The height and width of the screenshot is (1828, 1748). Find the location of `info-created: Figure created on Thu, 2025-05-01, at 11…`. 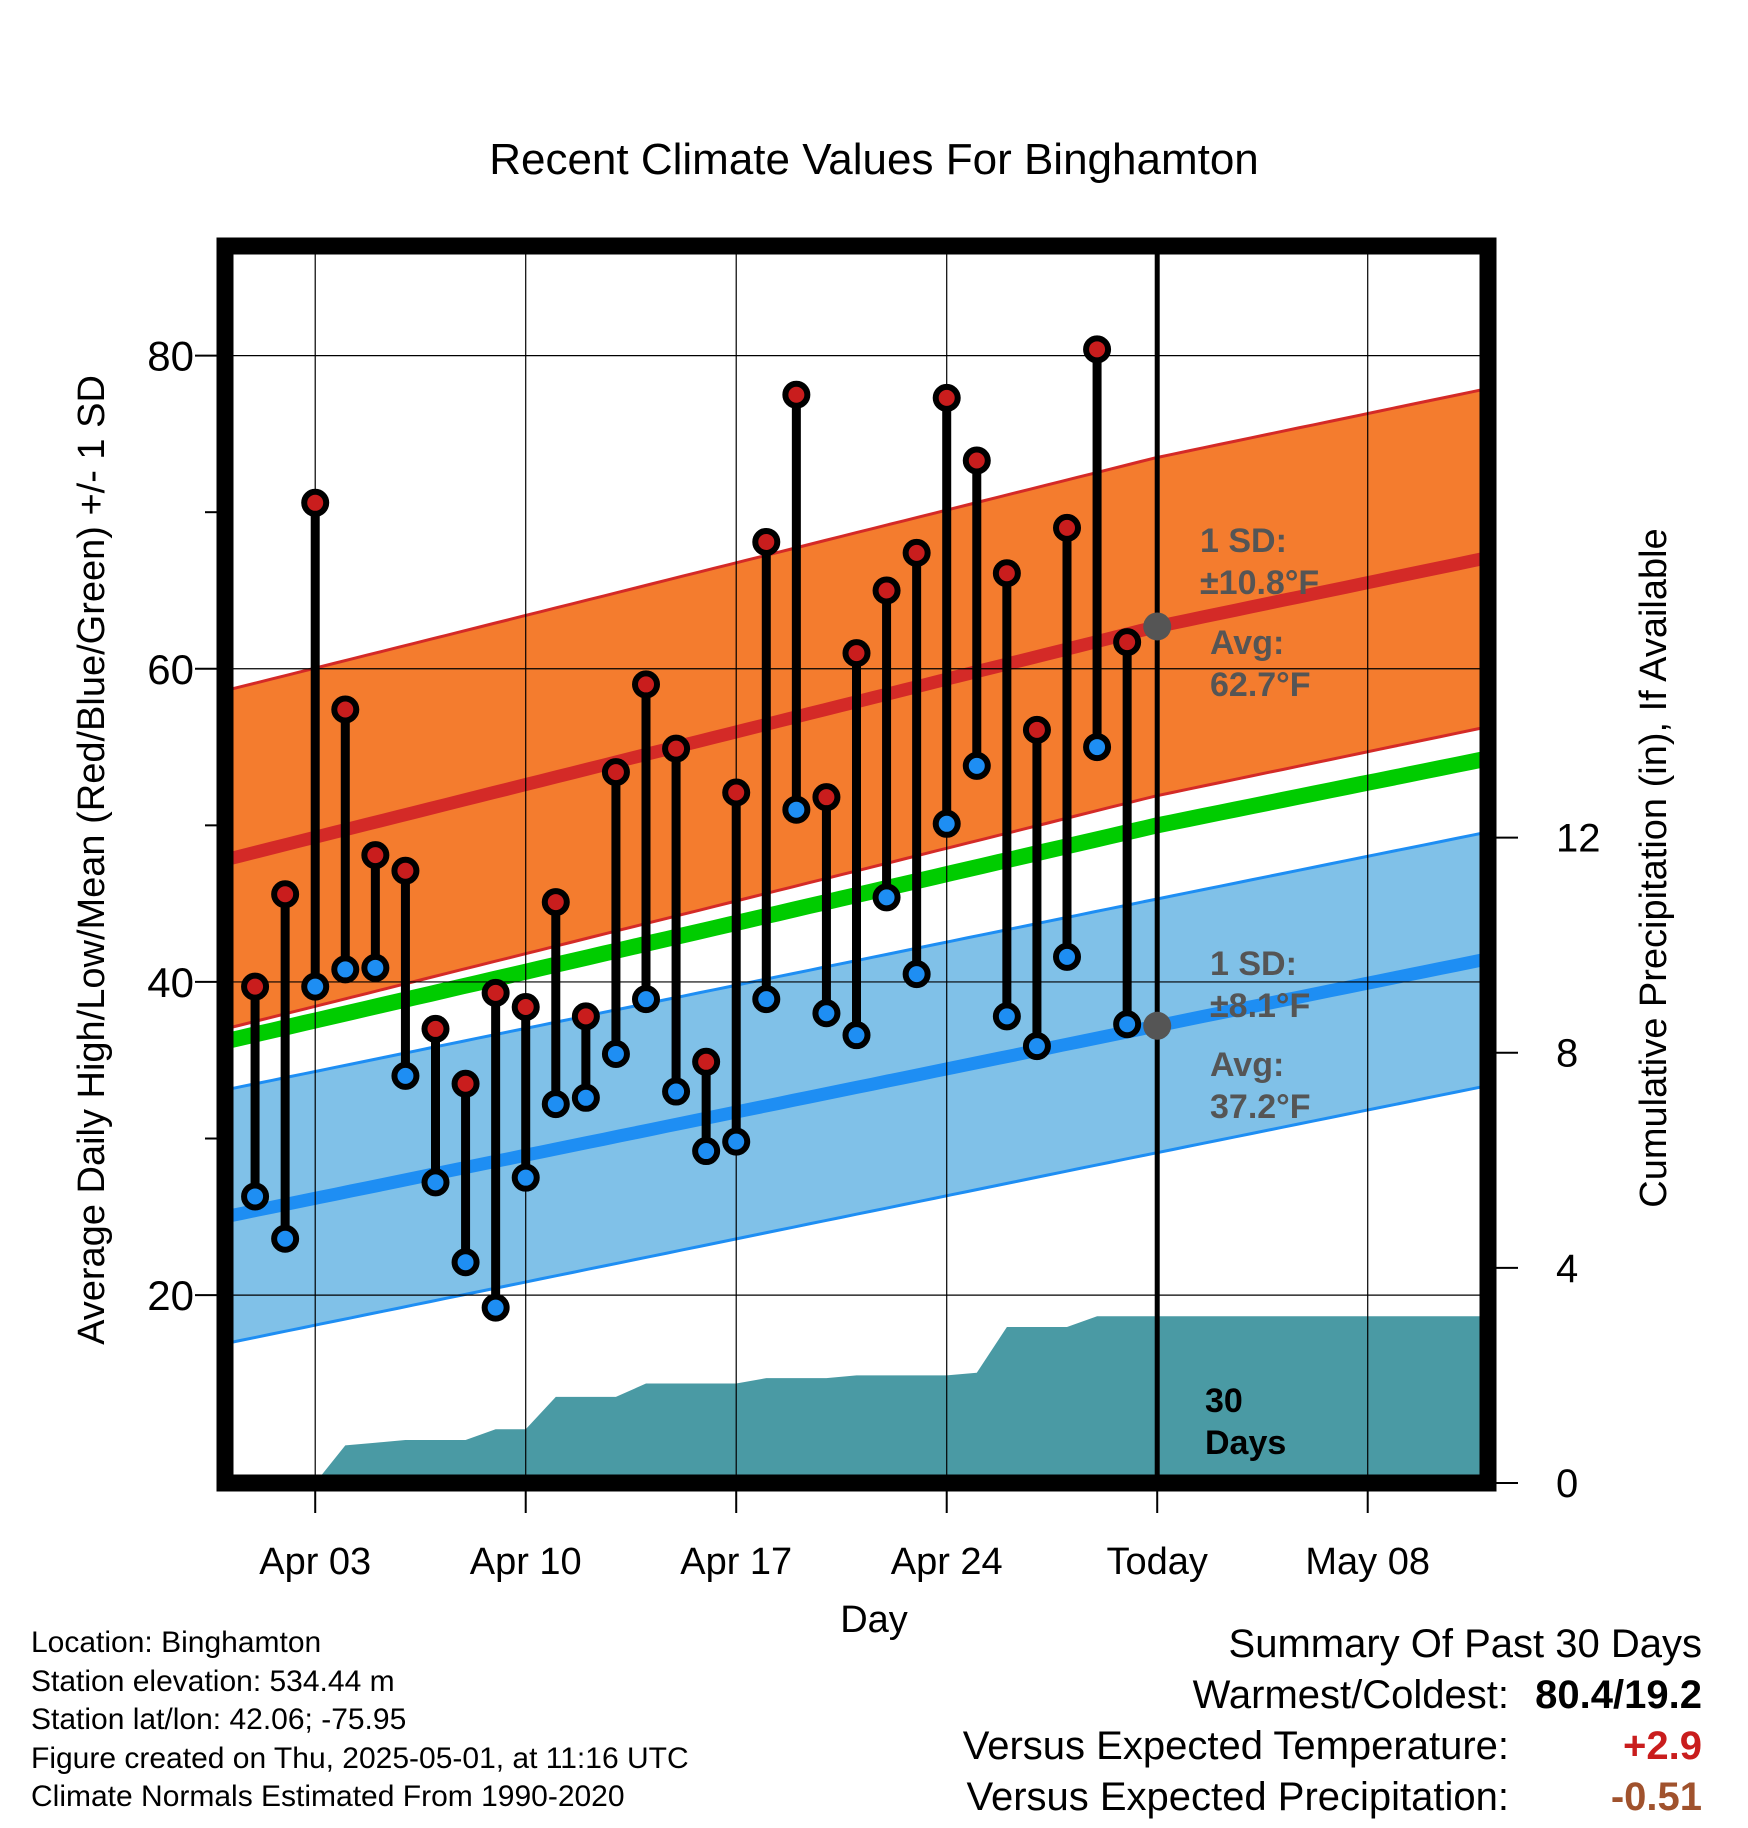

info-created: Figure created on Thu, 2025-05-01, at 11… is located at coordinates (360, 1758).